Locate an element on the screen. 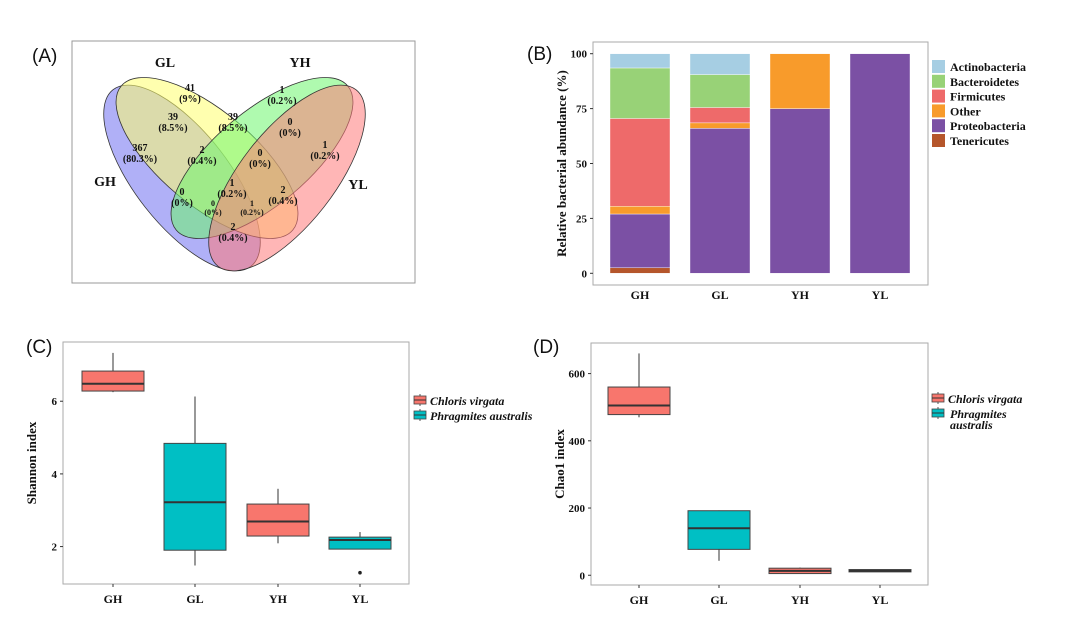  panel-label-d: (D) is located at coordinates (546, 347).